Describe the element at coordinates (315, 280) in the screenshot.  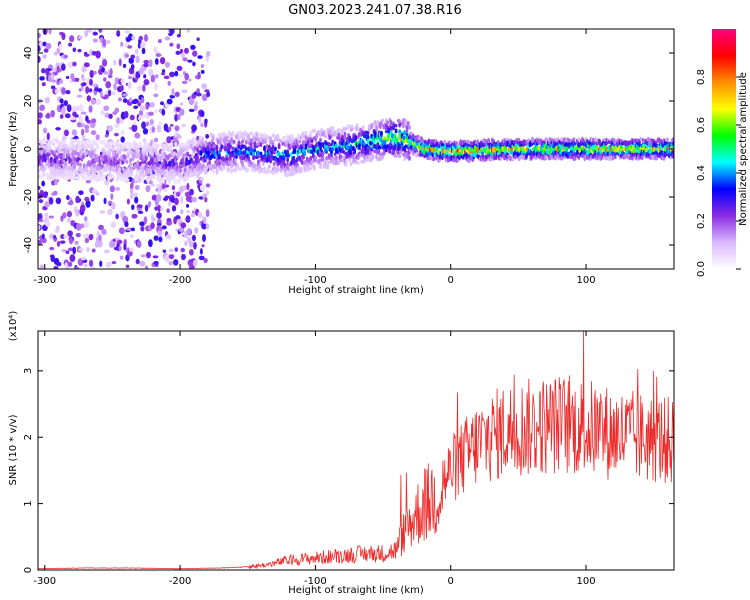
I see `x-tick-label: -100` at that location.